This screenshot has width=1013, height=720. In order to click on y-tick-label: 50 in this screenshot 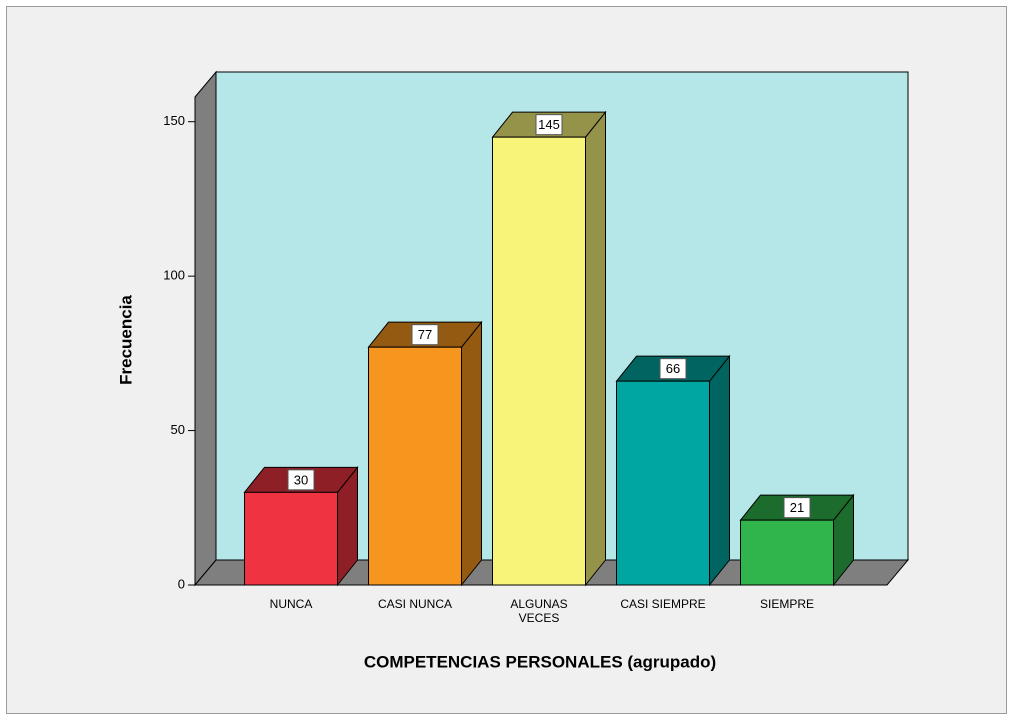, I will do `click(178, 429)`.